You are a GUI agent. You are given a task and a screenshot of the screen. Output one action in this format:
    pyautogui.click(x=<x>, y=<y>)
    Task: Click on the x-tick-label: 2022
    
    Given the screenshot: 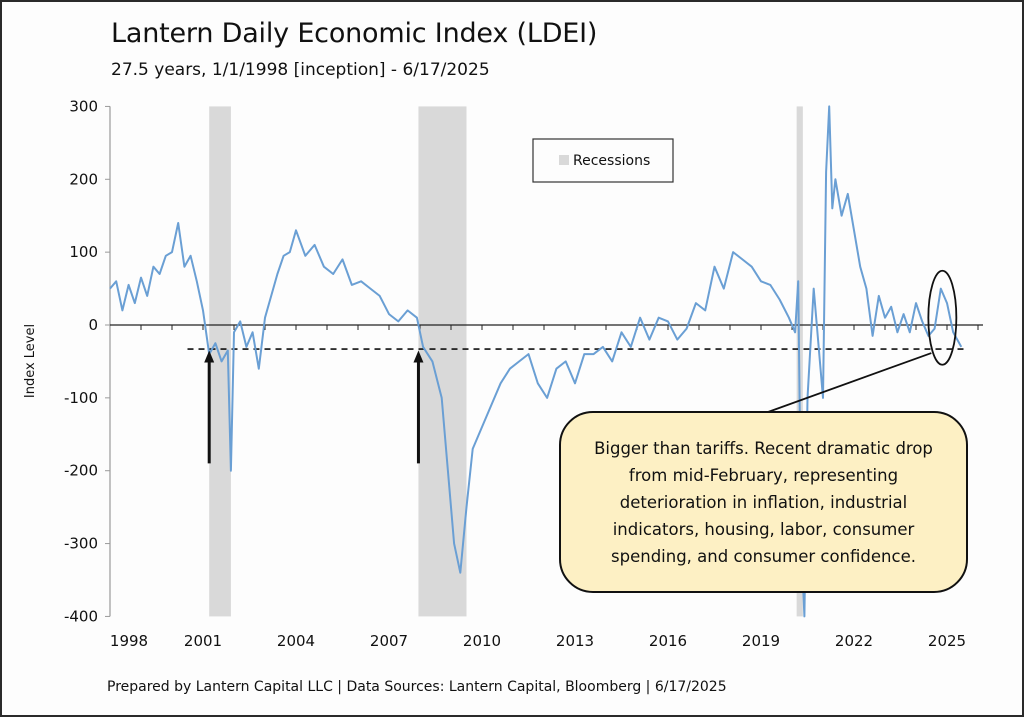 What is the action you would take?
    pyautogui.click(x=854, y=641)
    